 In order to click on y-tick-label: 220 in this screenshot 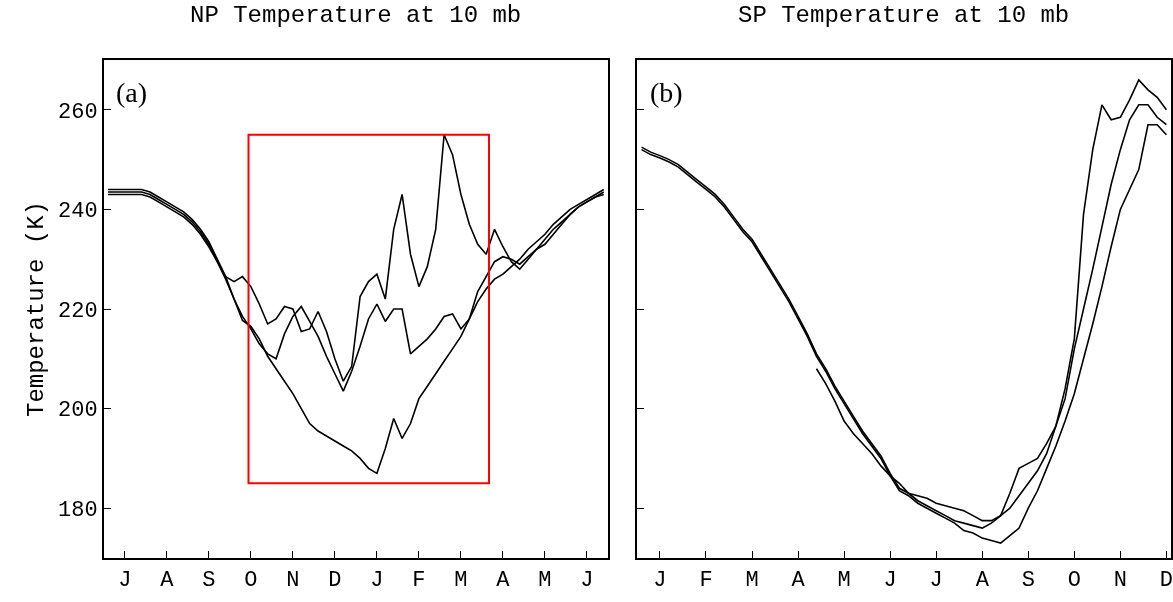, I will do `click(78, 311)`.